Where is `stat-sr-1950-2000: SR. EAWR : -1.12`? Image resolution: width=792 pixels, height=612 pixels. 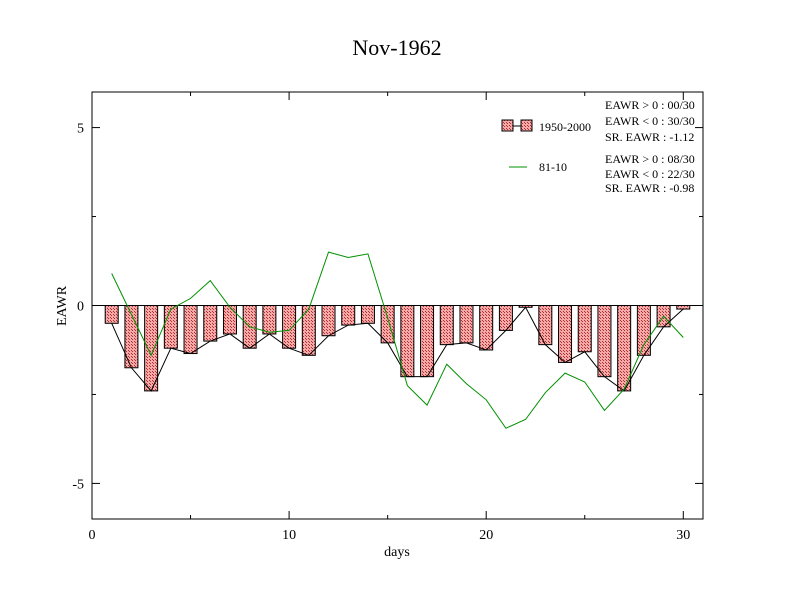
stat-sr-1950-2000: SR. EAWR : -1.12 is located at coordinates (649, 137).